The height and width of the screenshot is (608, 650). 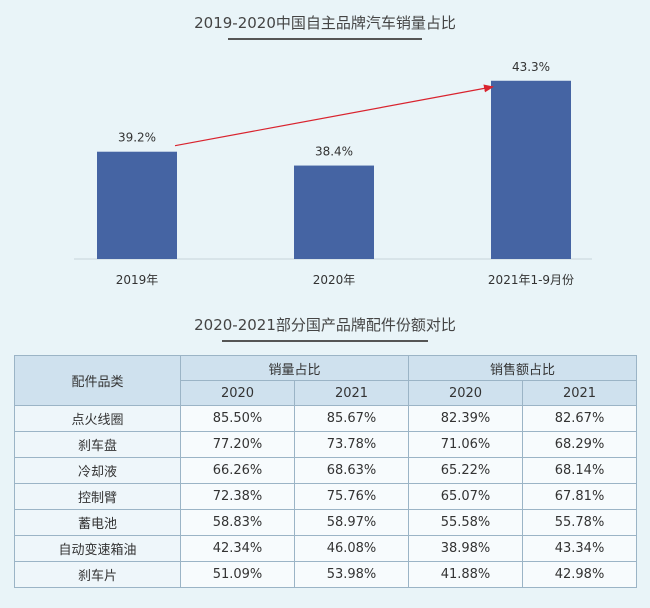 I want to click on chart-title: 2019-2020中国自主品牌汽车销量占比, so click(x=325, y=23).